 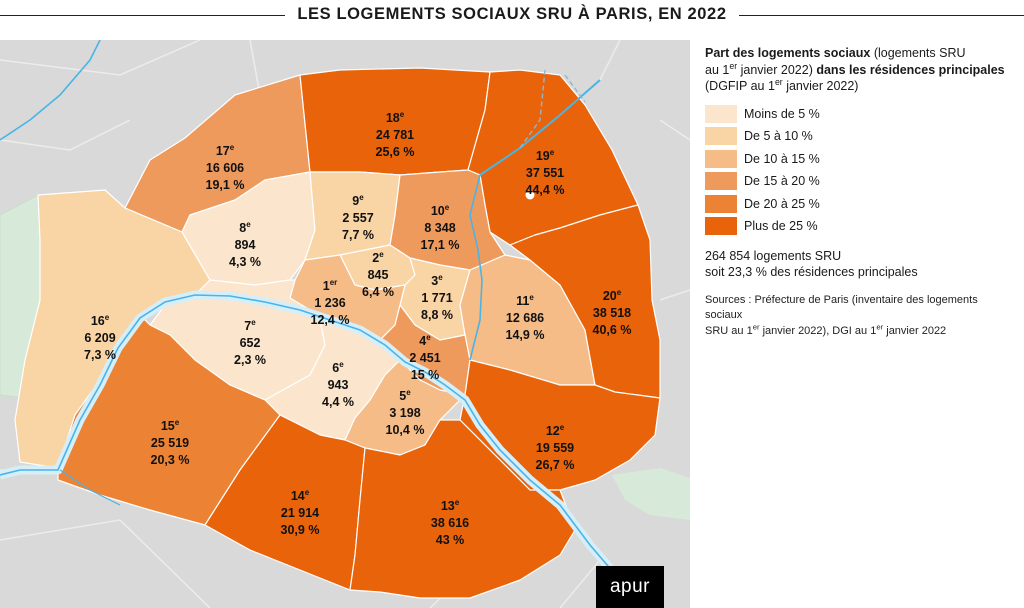 I want to click on arrondissement-percent: 30,9 %, so click(x=300, y=530).